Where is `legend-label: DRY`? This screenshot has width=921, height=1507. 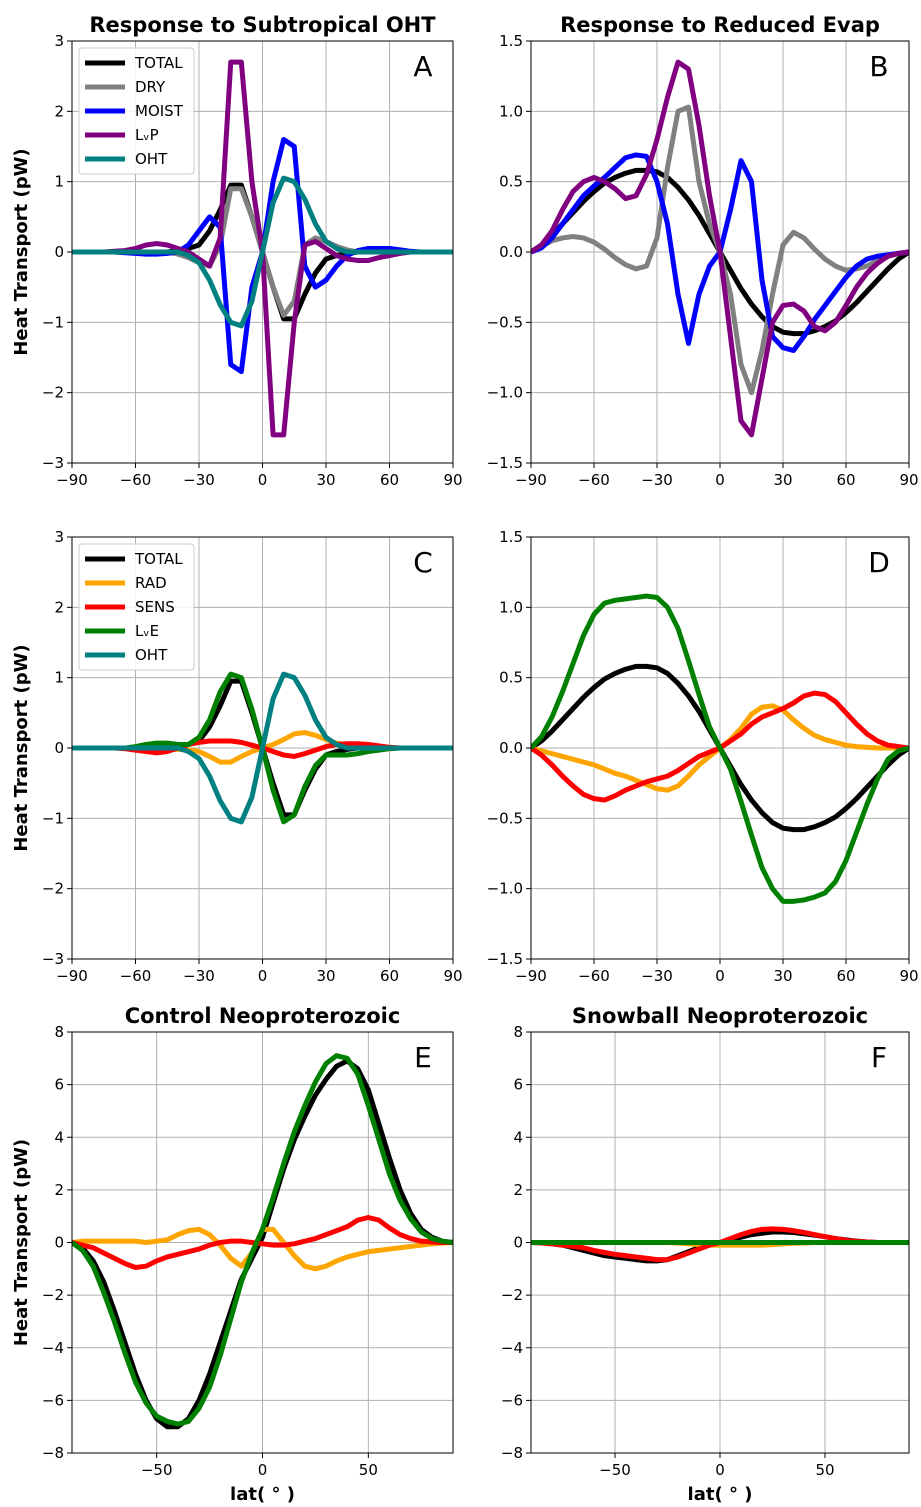 legend-label: DRY is located at coordinates (150, 87).